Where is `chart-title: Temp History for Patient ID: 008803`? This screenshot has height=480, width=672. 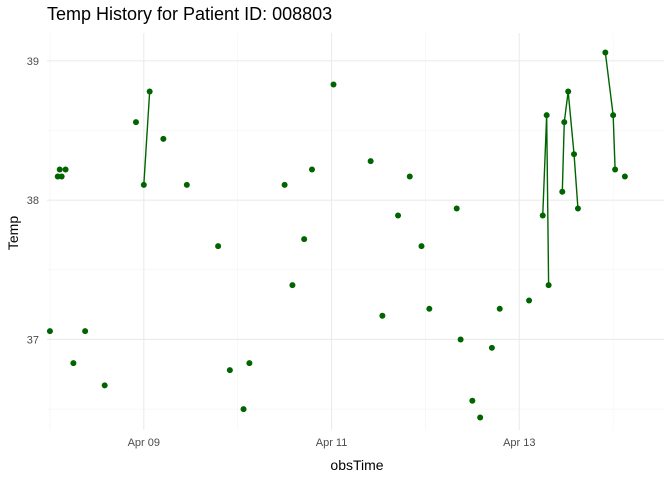 chart-title: Temp History for Patient ID: 008803 is located at coordinates (190, 14).